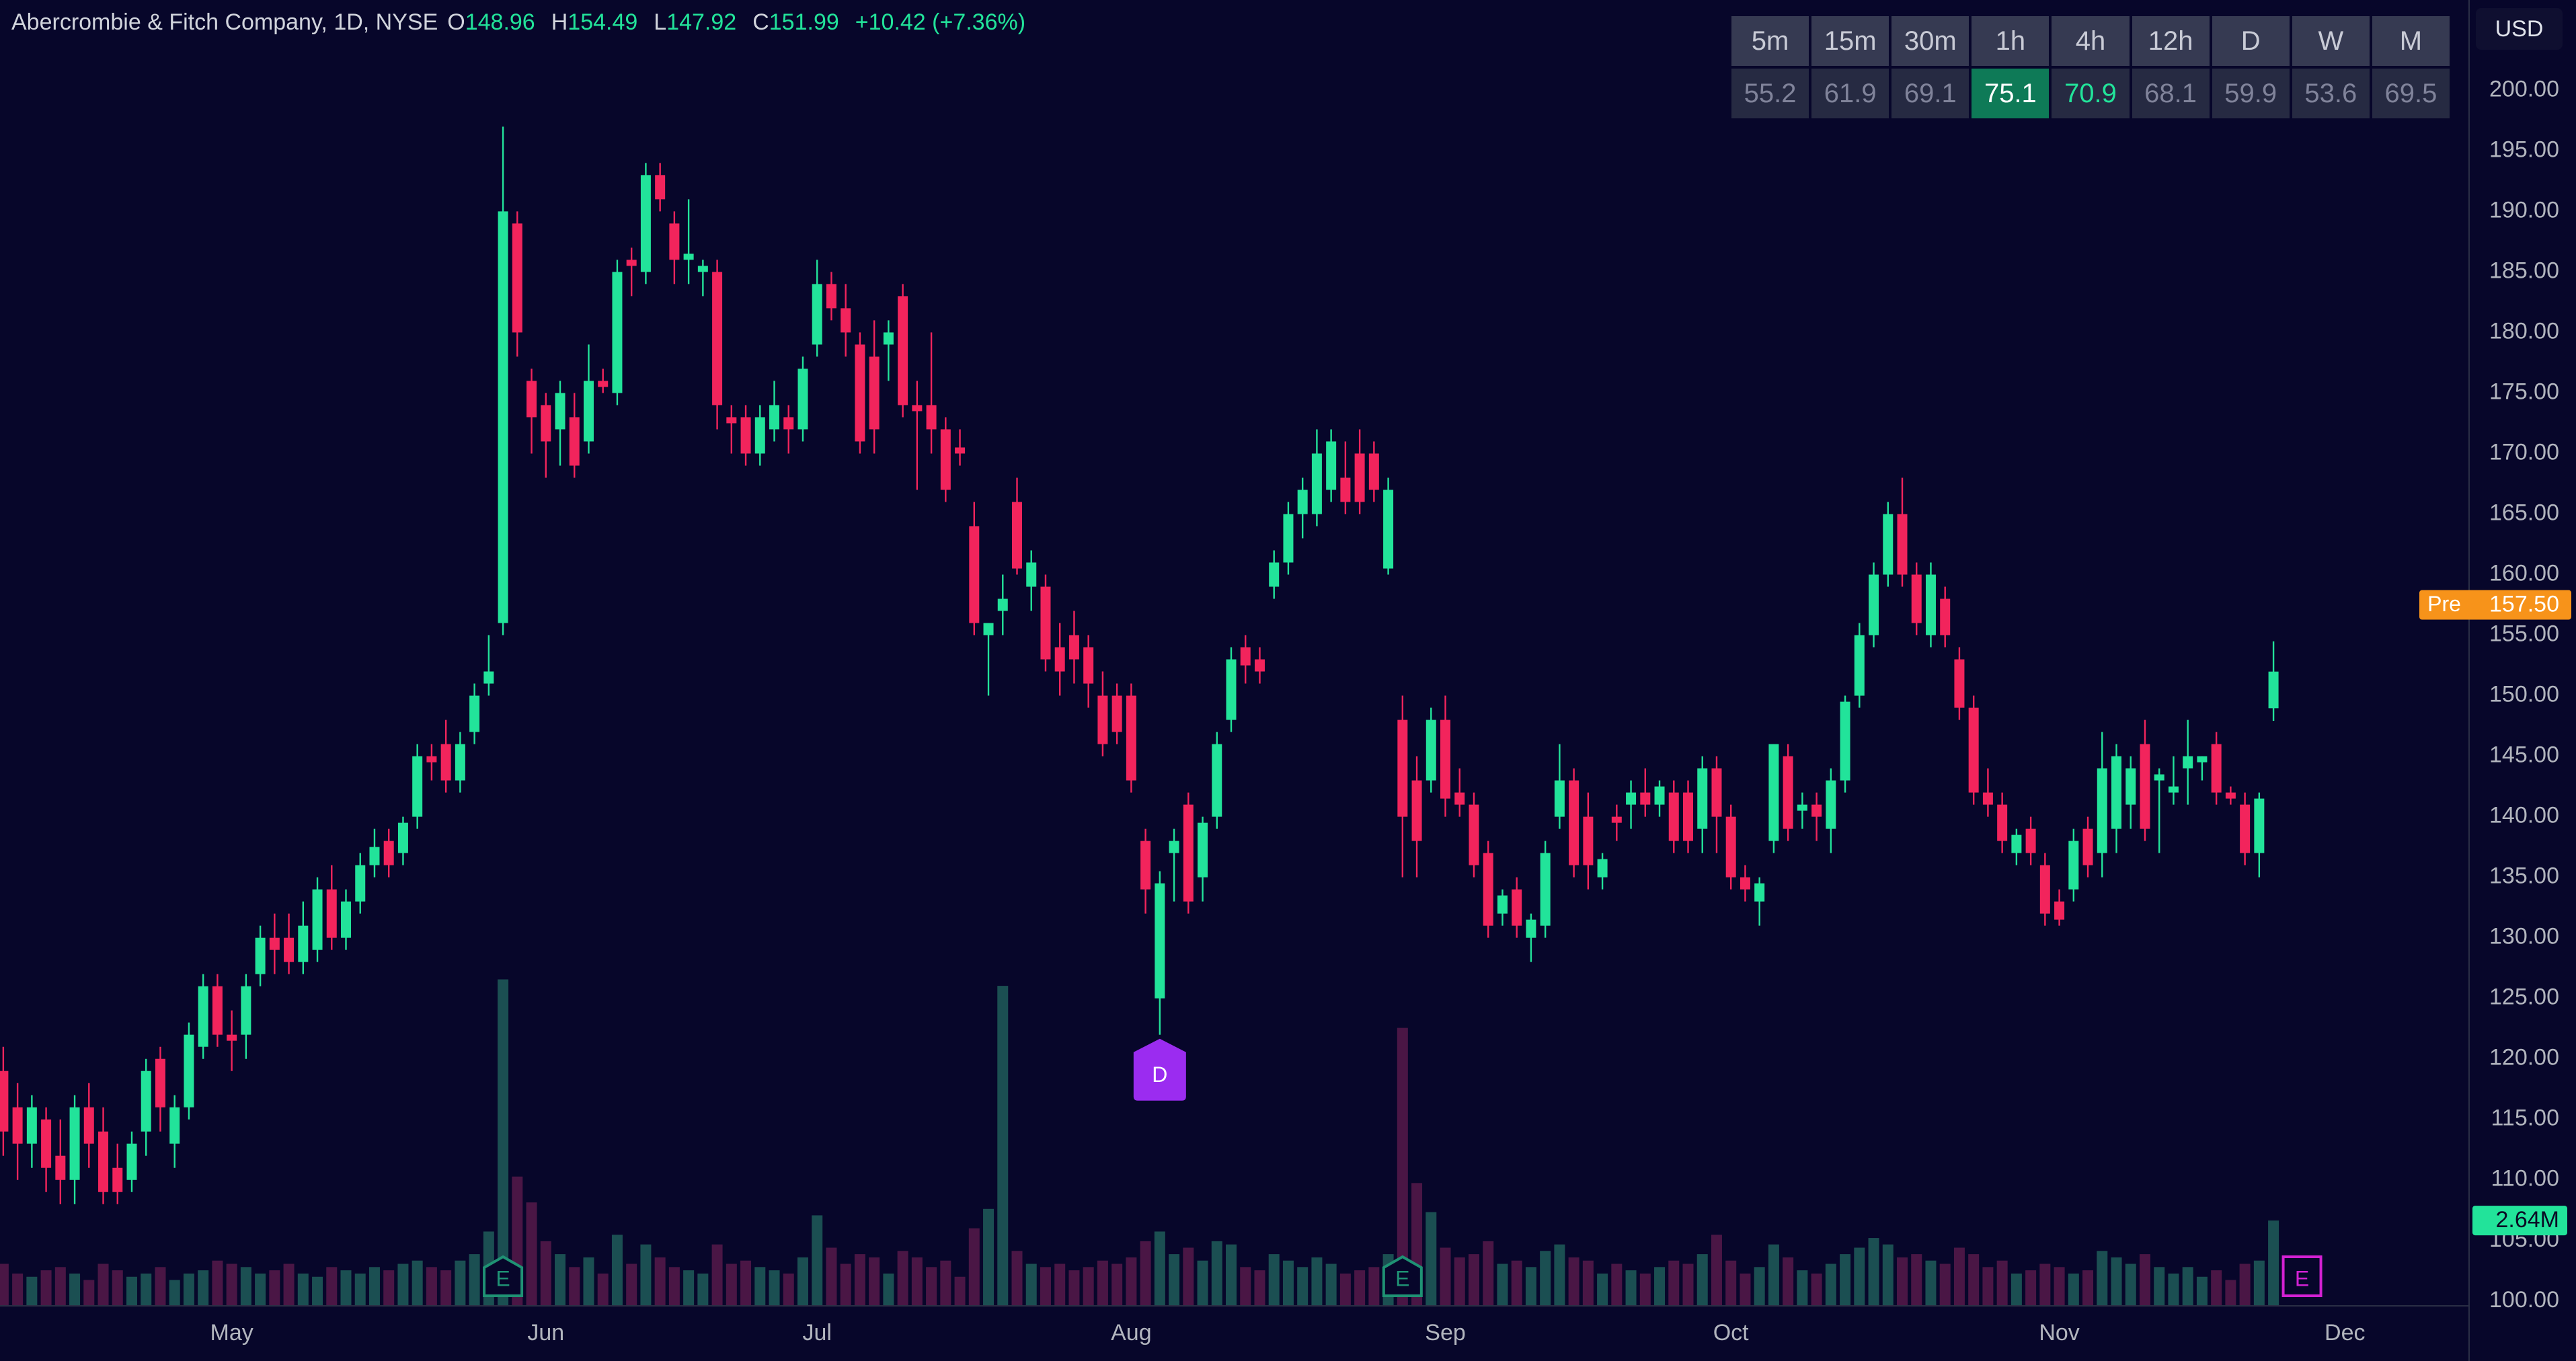  I want to click on earnings-label: E, so click(503, 1278).